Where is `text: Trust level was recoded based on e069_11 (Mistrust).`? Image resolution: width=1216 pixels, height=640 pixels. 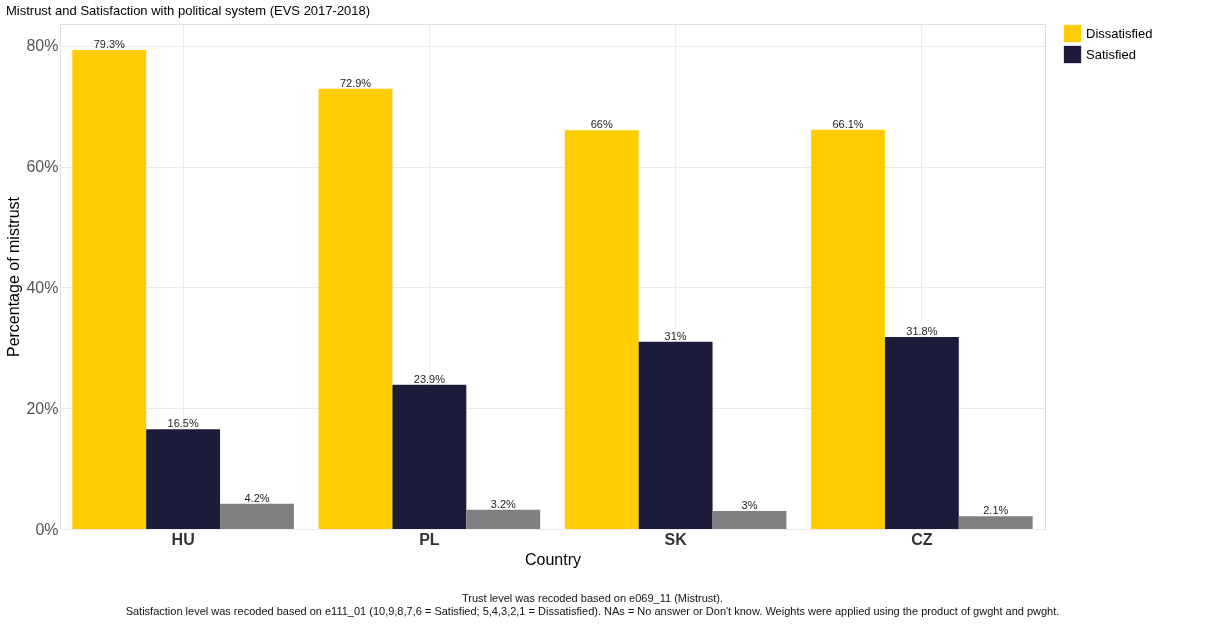
text: Trust level was recoded based on e069_11 (Mistrust). is located at coordinates (592, 598).